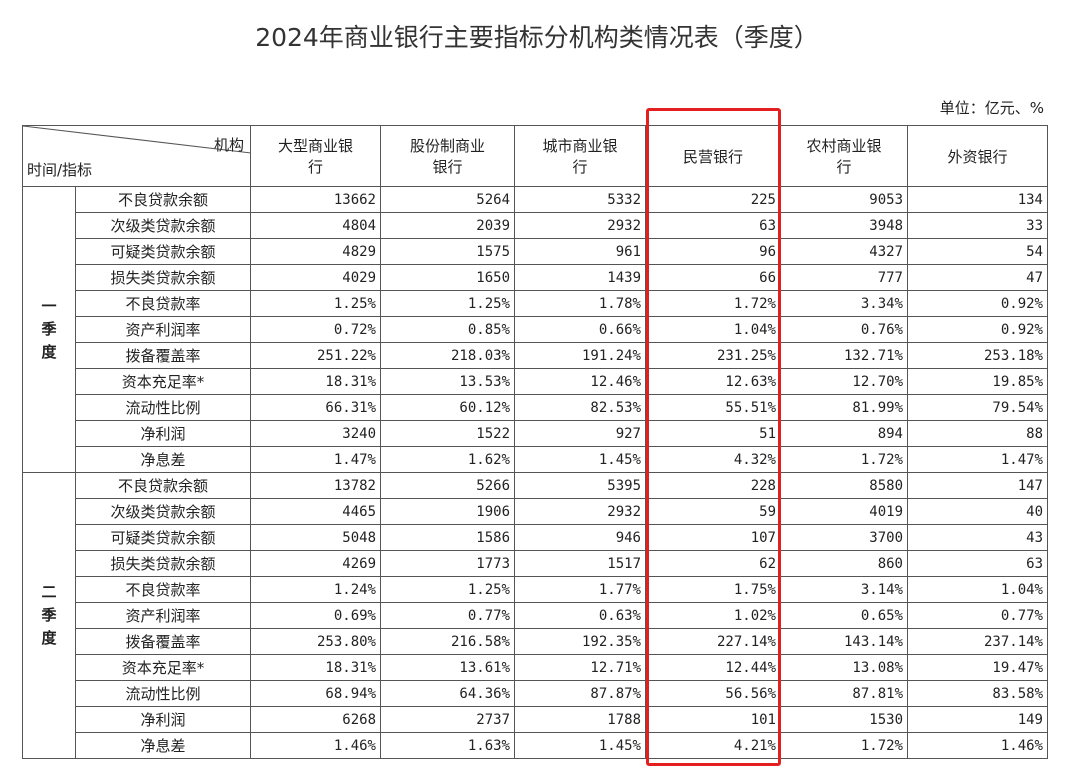 The image size is (1074, 769). What do you see at coordinates (977, 459) in the screenshot?
I see `value-cell: 1.47%` at bounding box center [977, 459].